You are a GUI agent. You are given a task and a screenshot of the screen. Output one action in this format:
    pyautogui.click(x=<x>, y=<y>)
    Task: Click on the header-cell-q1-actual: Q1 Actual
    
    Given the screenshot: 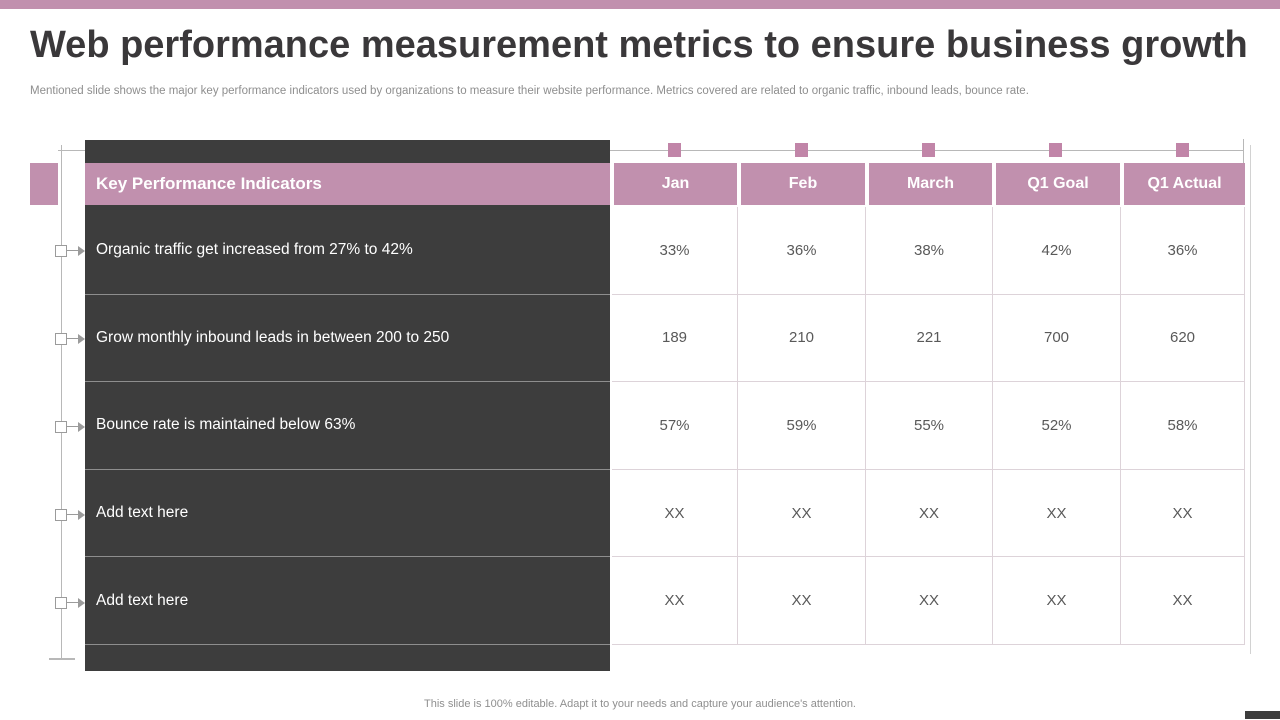 What is the action you would take?
    pyautogui.click(x=1184, y=184)
    